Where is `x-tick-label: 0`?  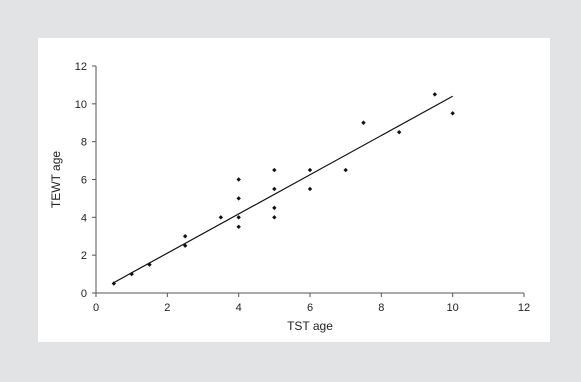 x-tick-label: 0 is located at coordinates (96, 308).